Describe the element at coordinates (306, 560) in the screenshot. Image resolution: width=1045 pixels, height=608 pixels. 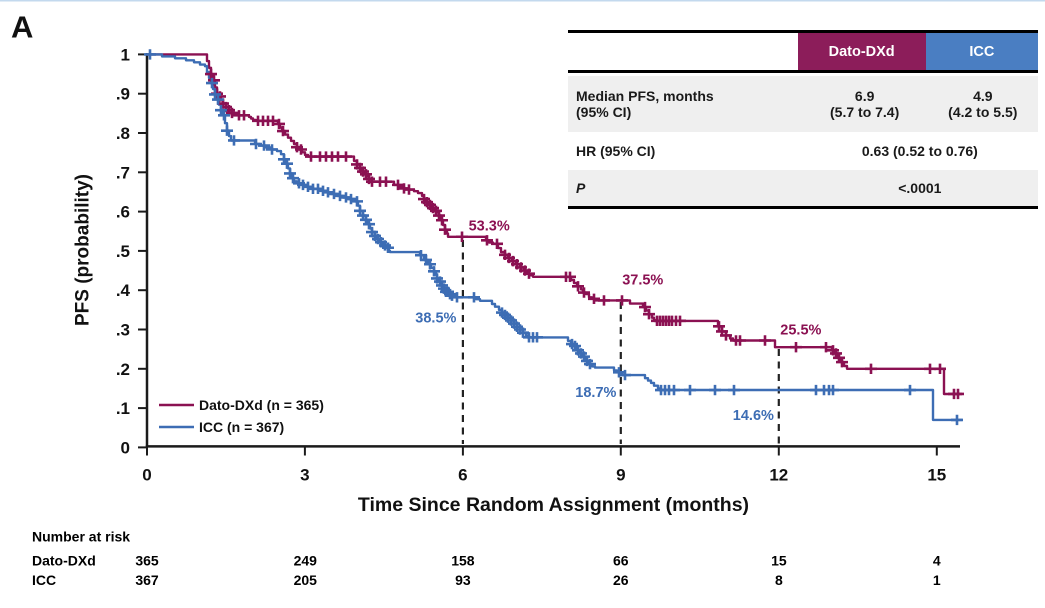
I see `svg-text: 249` at that location.